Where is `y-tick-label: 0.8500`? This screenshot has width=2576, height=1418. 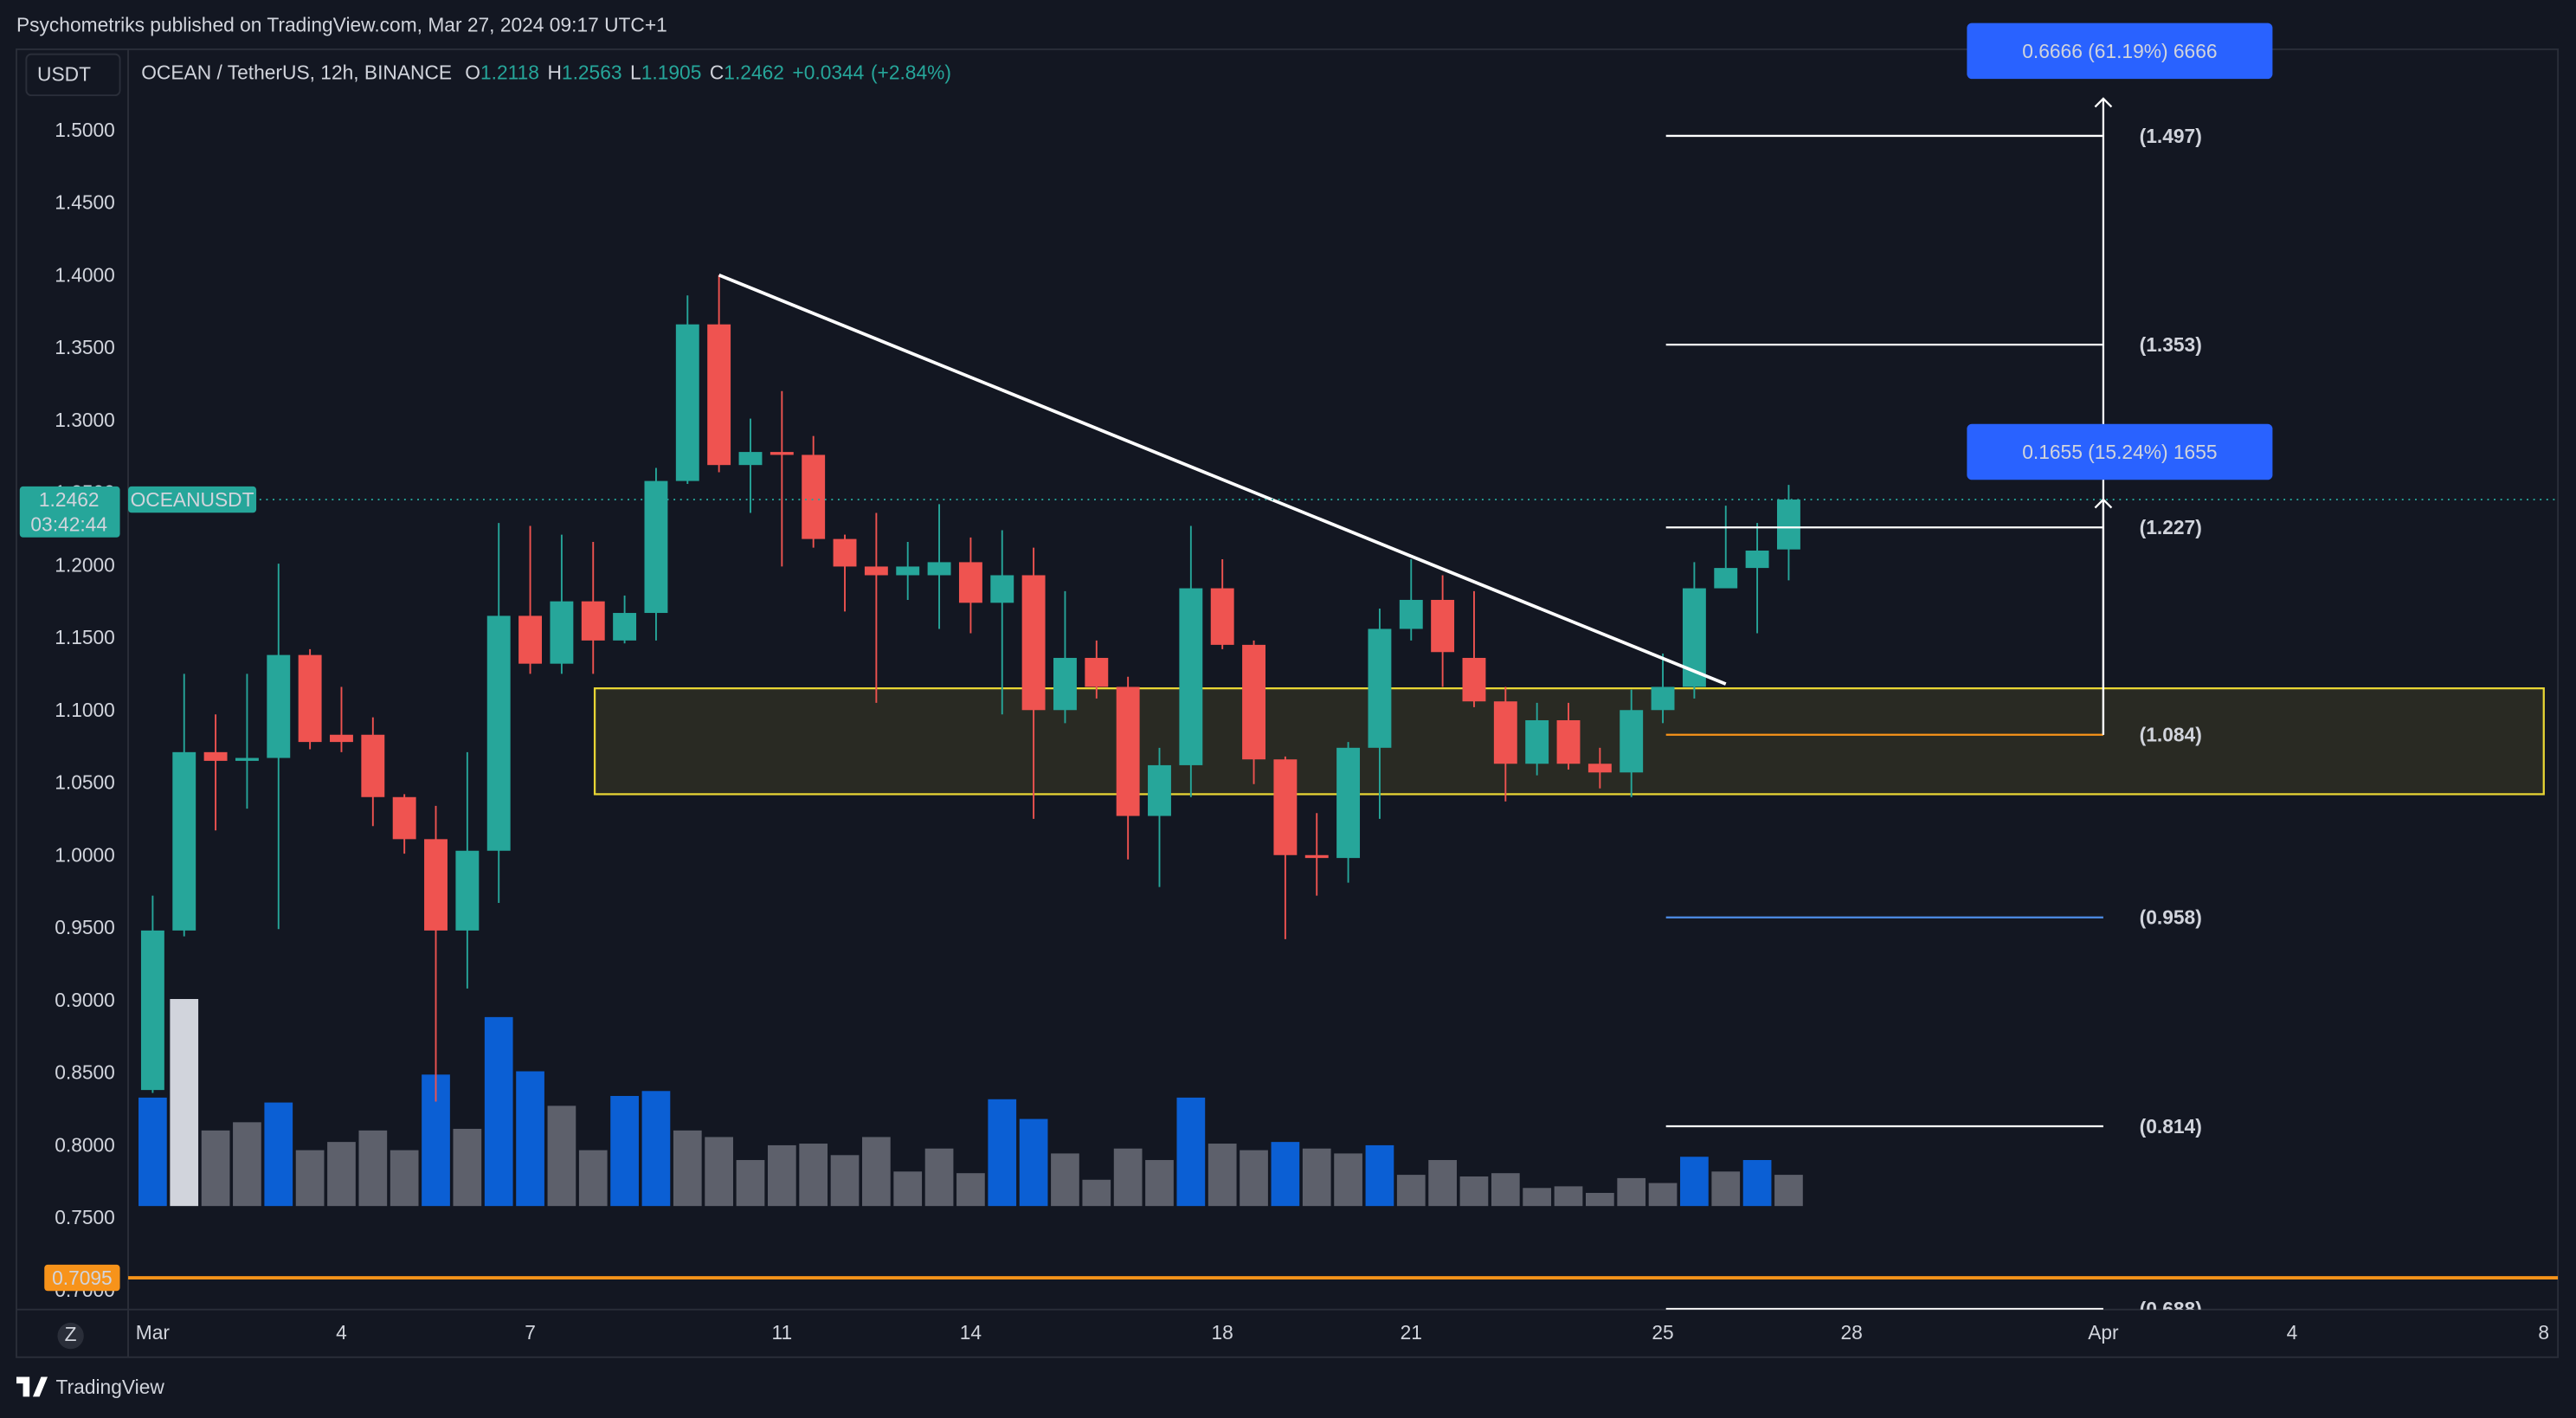
y-tick-label: 0.8500 is located at coordinates (85, 1072).